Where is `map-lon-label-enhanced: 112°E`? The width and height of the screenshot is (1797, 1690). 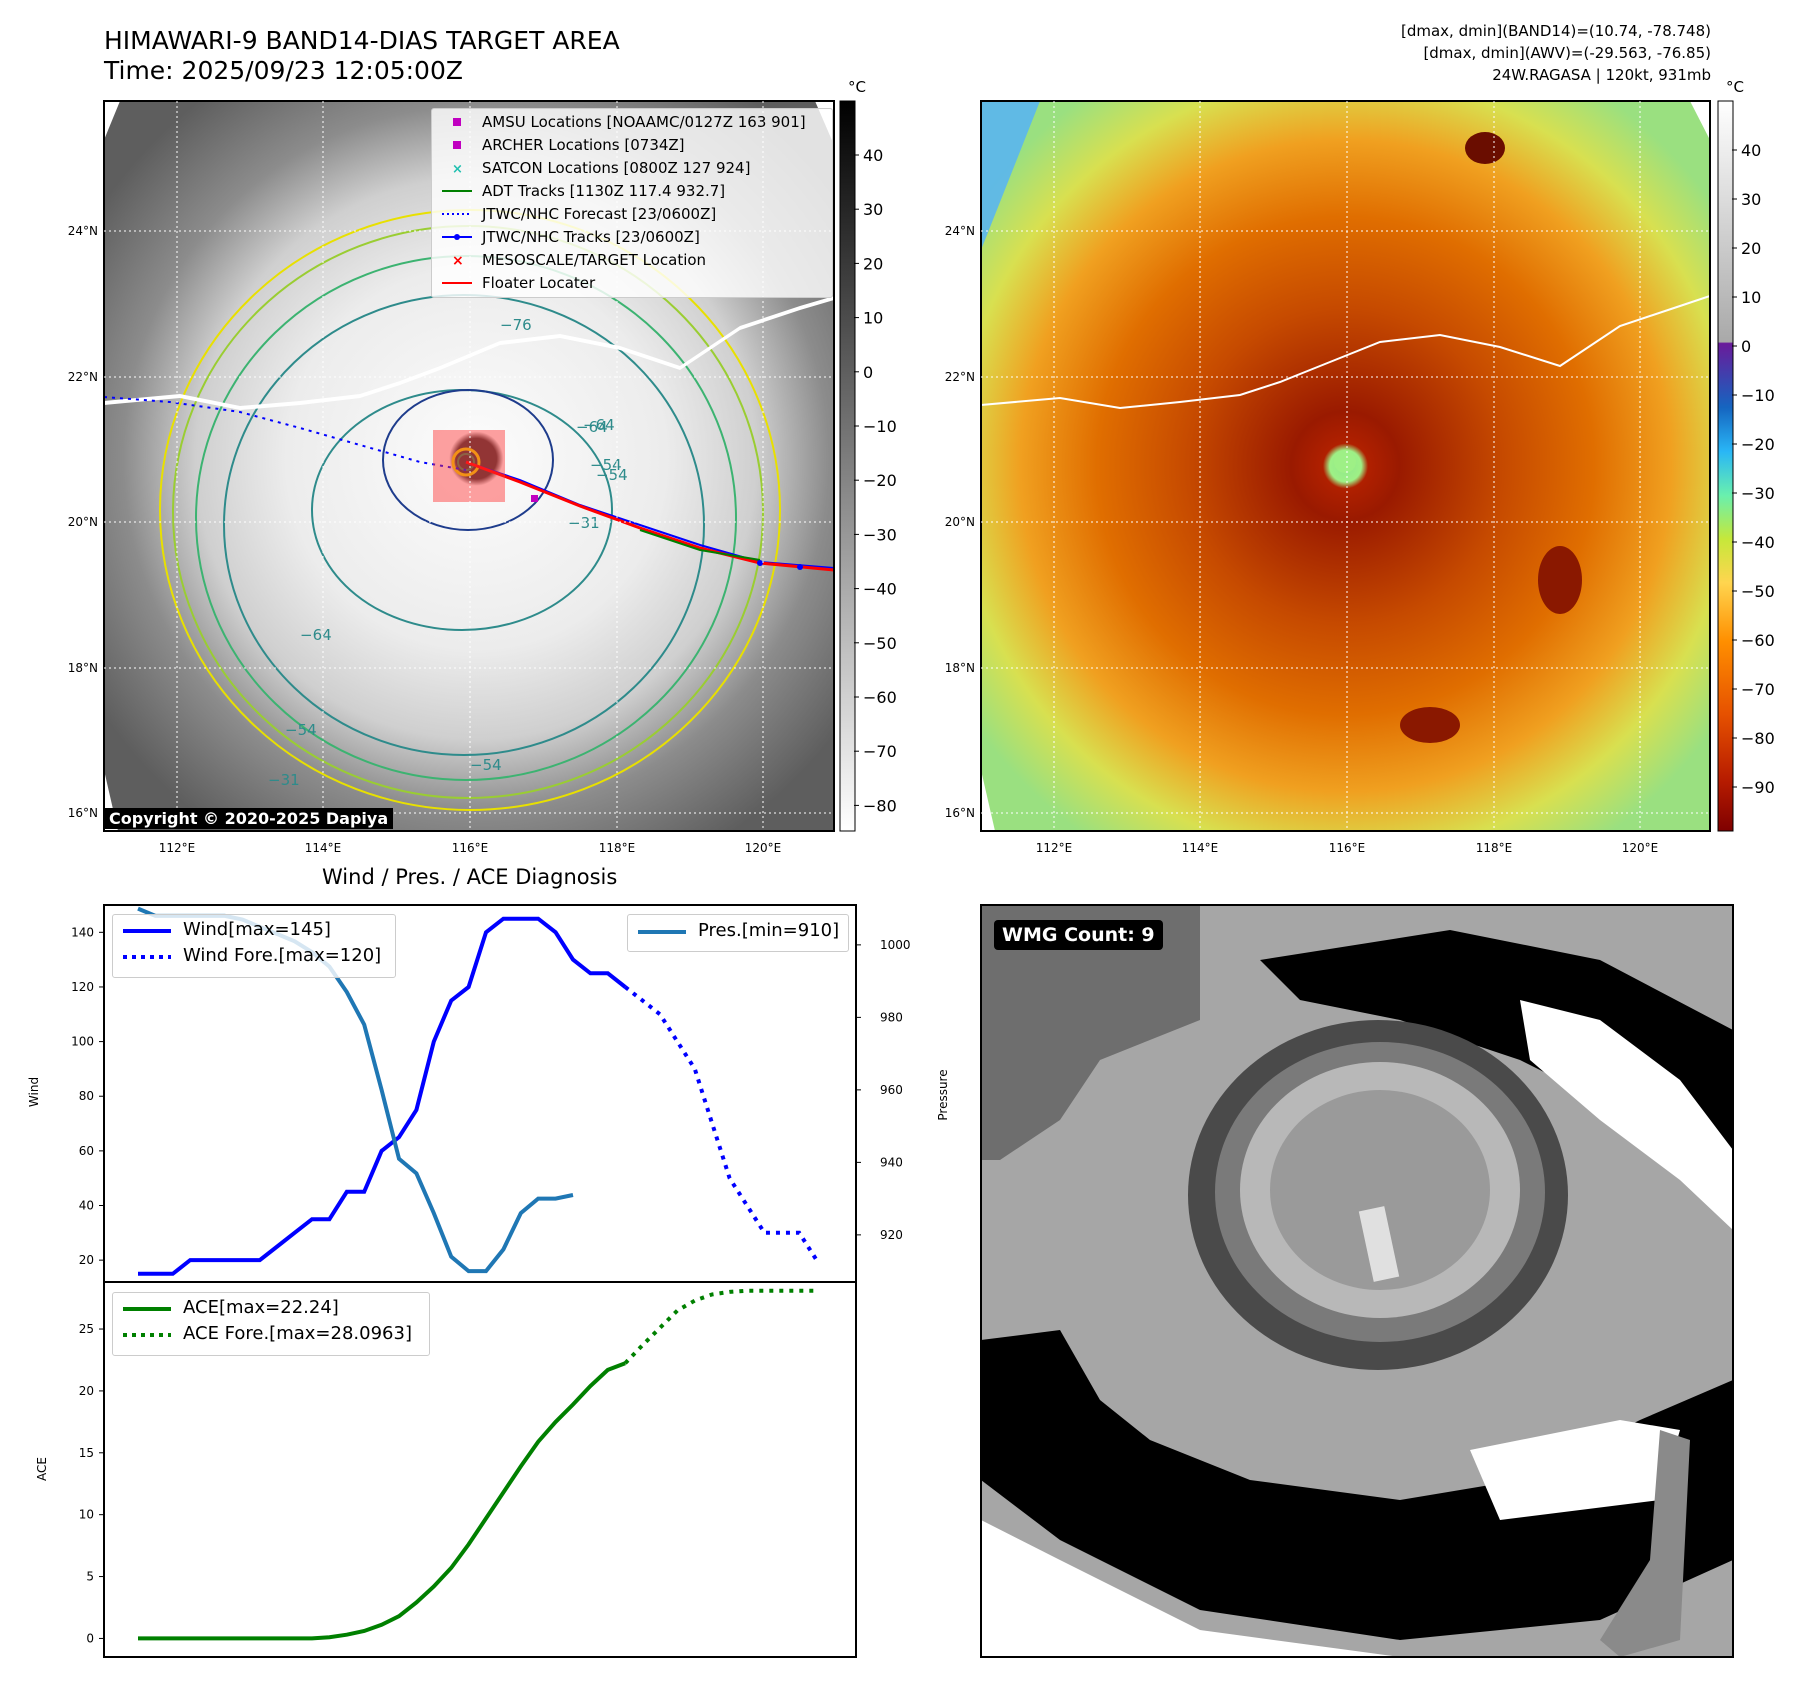
map-lon-label-enhanced: 112°E is located at coordinates (1054, 848).